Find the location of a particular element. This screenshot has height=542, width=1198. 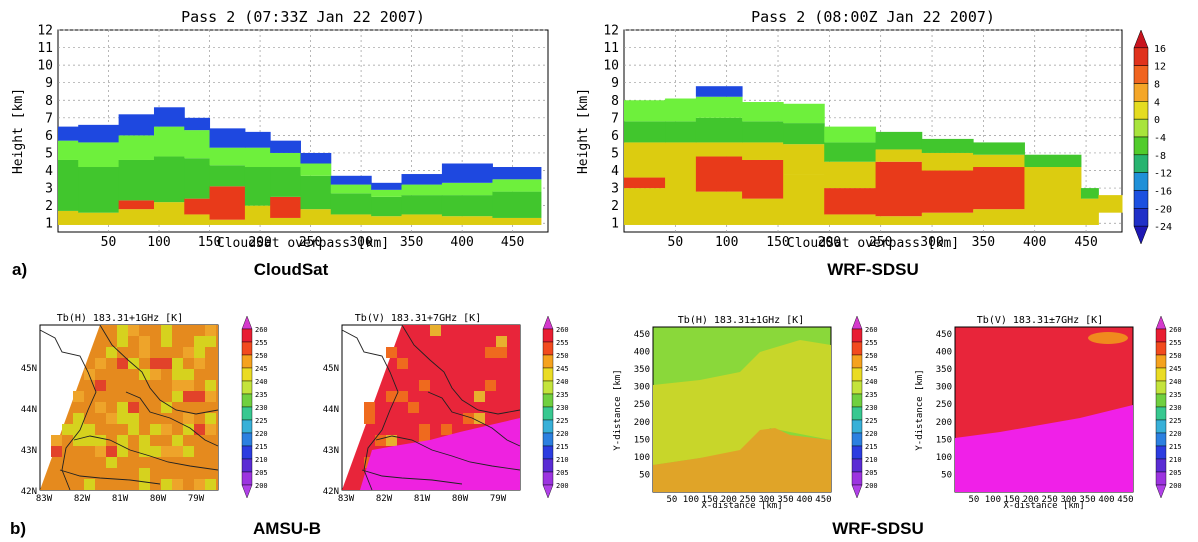

colorbar-level-label: 255 is located at coordinates (261, 343).